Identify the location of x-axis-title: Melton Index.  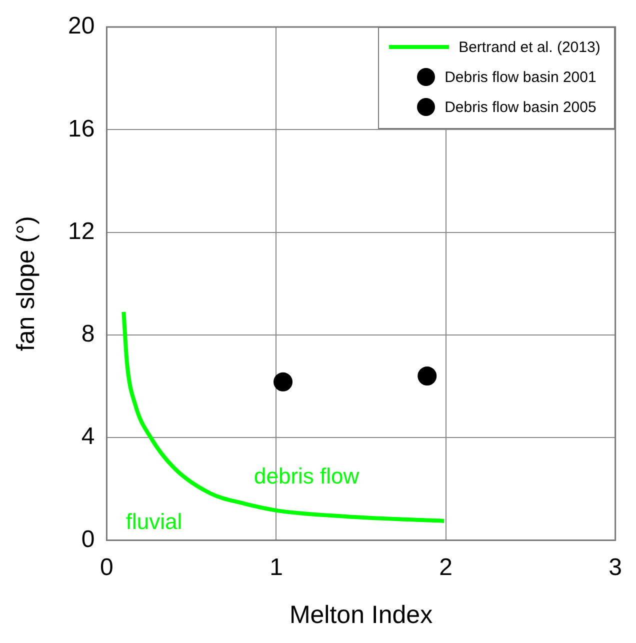
(361, 614).